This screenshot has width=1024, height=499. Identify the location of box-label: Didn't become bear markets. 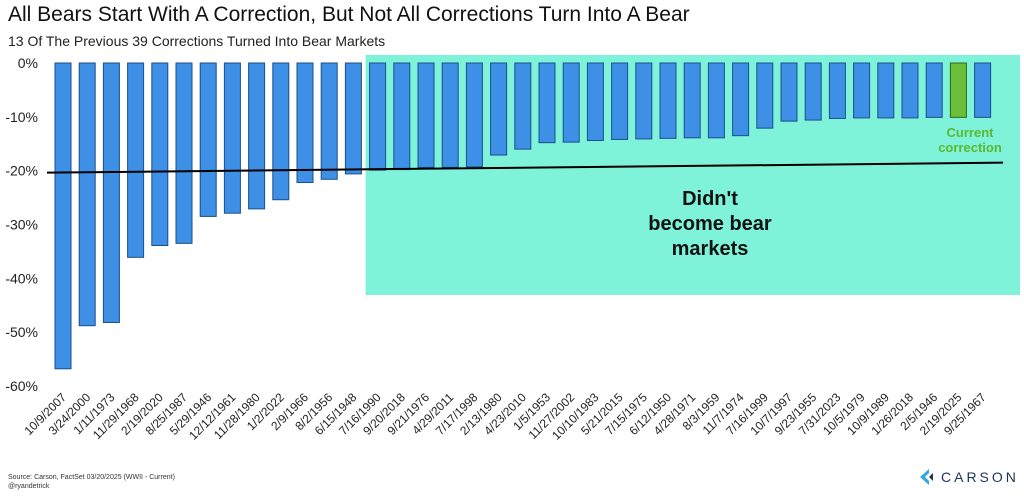
(710, 224).